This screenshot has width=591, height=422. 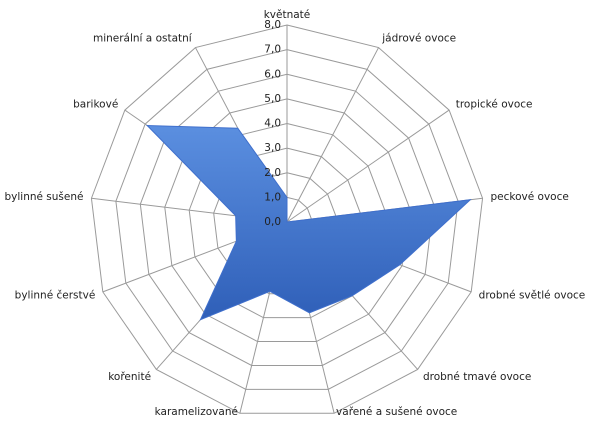 What do you see at coordinates (272, 197) in the screenshot?
I see `r-tick-label: 1,0` at bounding box center [272, 197].